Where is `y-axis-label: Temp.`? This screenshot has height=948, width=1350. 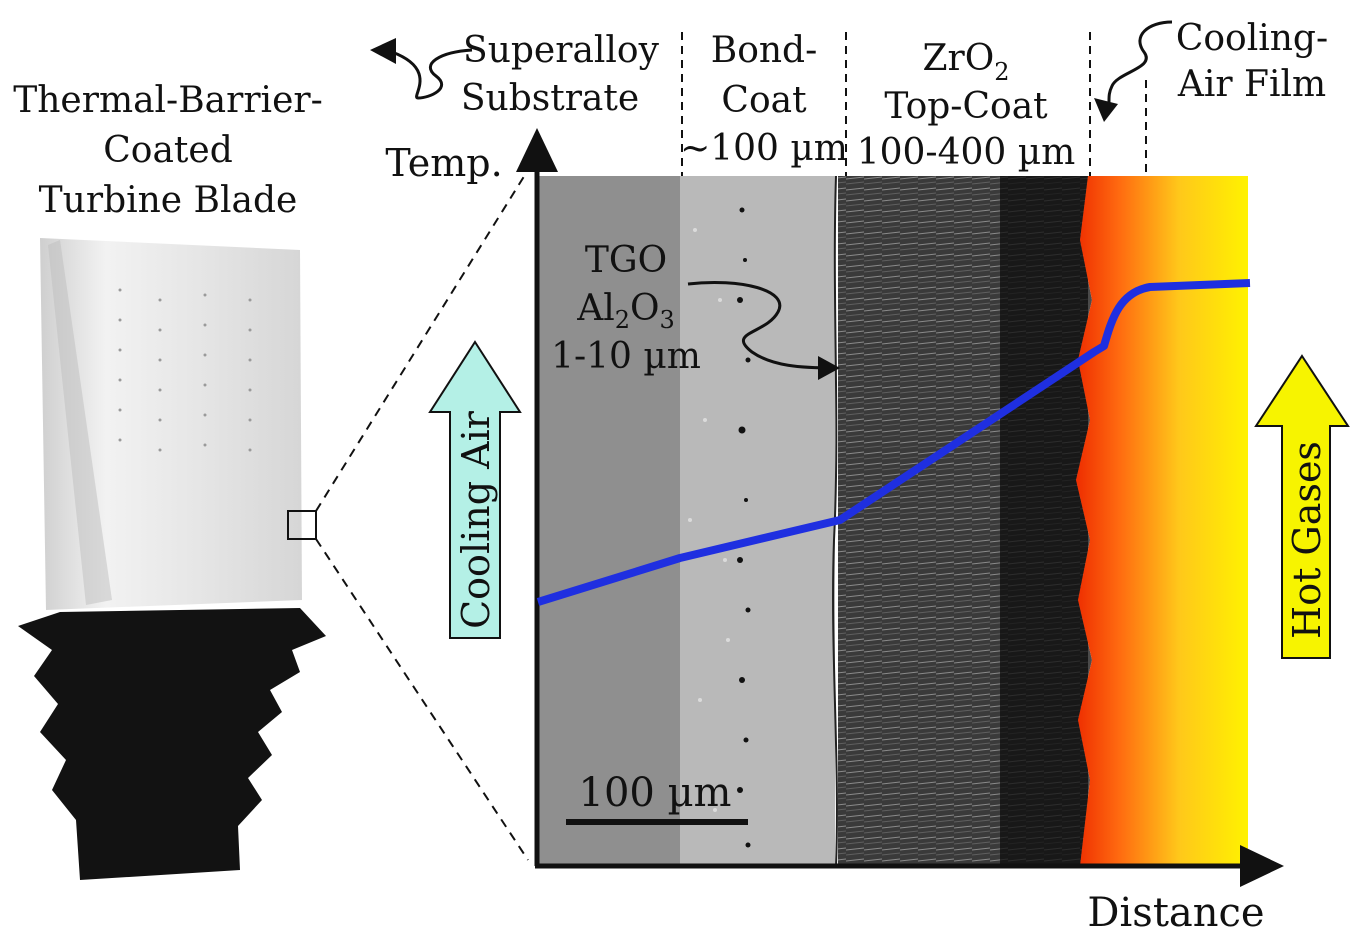
y-axis-label: Temp. is located at coordinates (443, 163).